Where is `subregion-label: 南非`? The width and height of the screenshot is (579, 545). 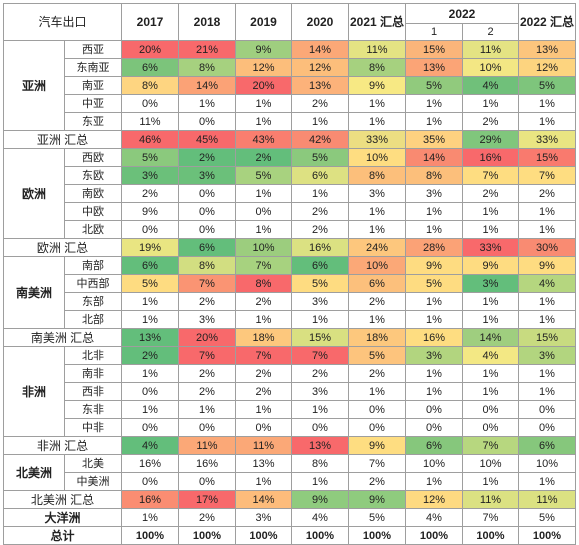 subregion-label: 南非 is located at coordinates (93, 373).